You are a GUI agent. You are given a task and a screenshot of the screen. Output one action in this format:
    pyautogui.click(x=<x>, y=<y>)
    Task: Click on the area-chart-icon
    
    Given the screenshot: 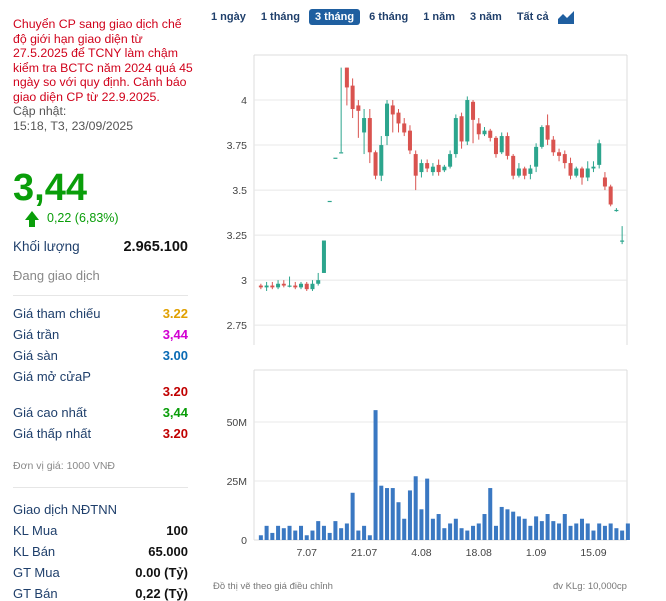 What is the action you would take?
    pyautogui.click(x=565, y=17)
    